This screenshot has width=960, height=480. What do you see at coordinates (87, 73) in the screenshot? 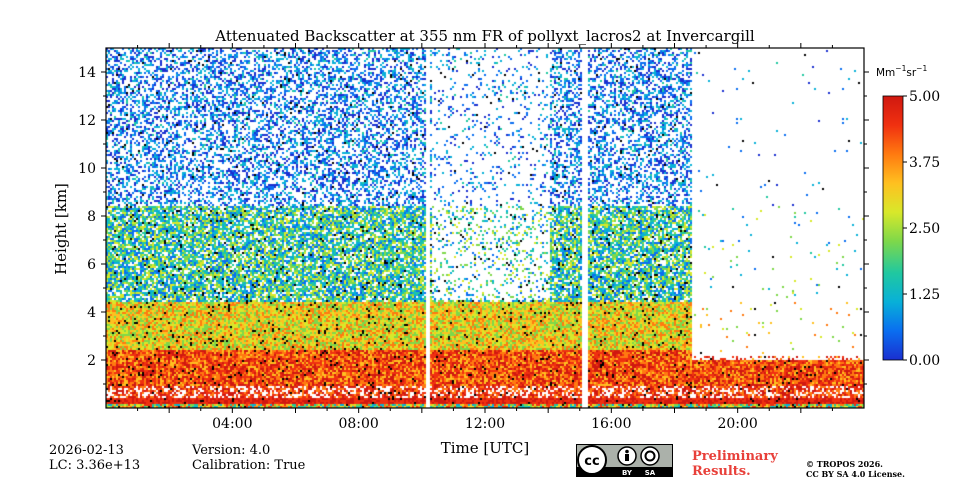
I see `y-tick-label: 14` at bounding box center [87, 73].